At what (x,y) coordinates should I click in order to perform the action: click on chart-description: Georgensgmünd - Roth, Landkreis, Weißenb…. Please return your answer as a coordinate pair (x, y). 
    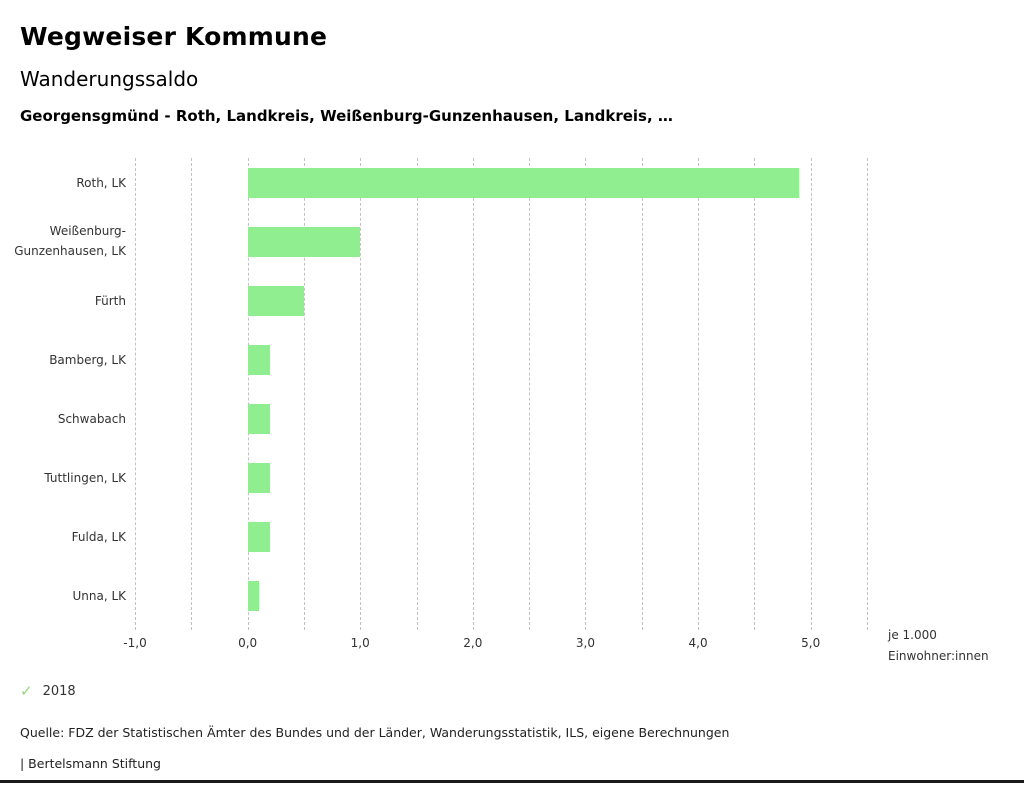
    Looking at the image, I should click on (346, 116).